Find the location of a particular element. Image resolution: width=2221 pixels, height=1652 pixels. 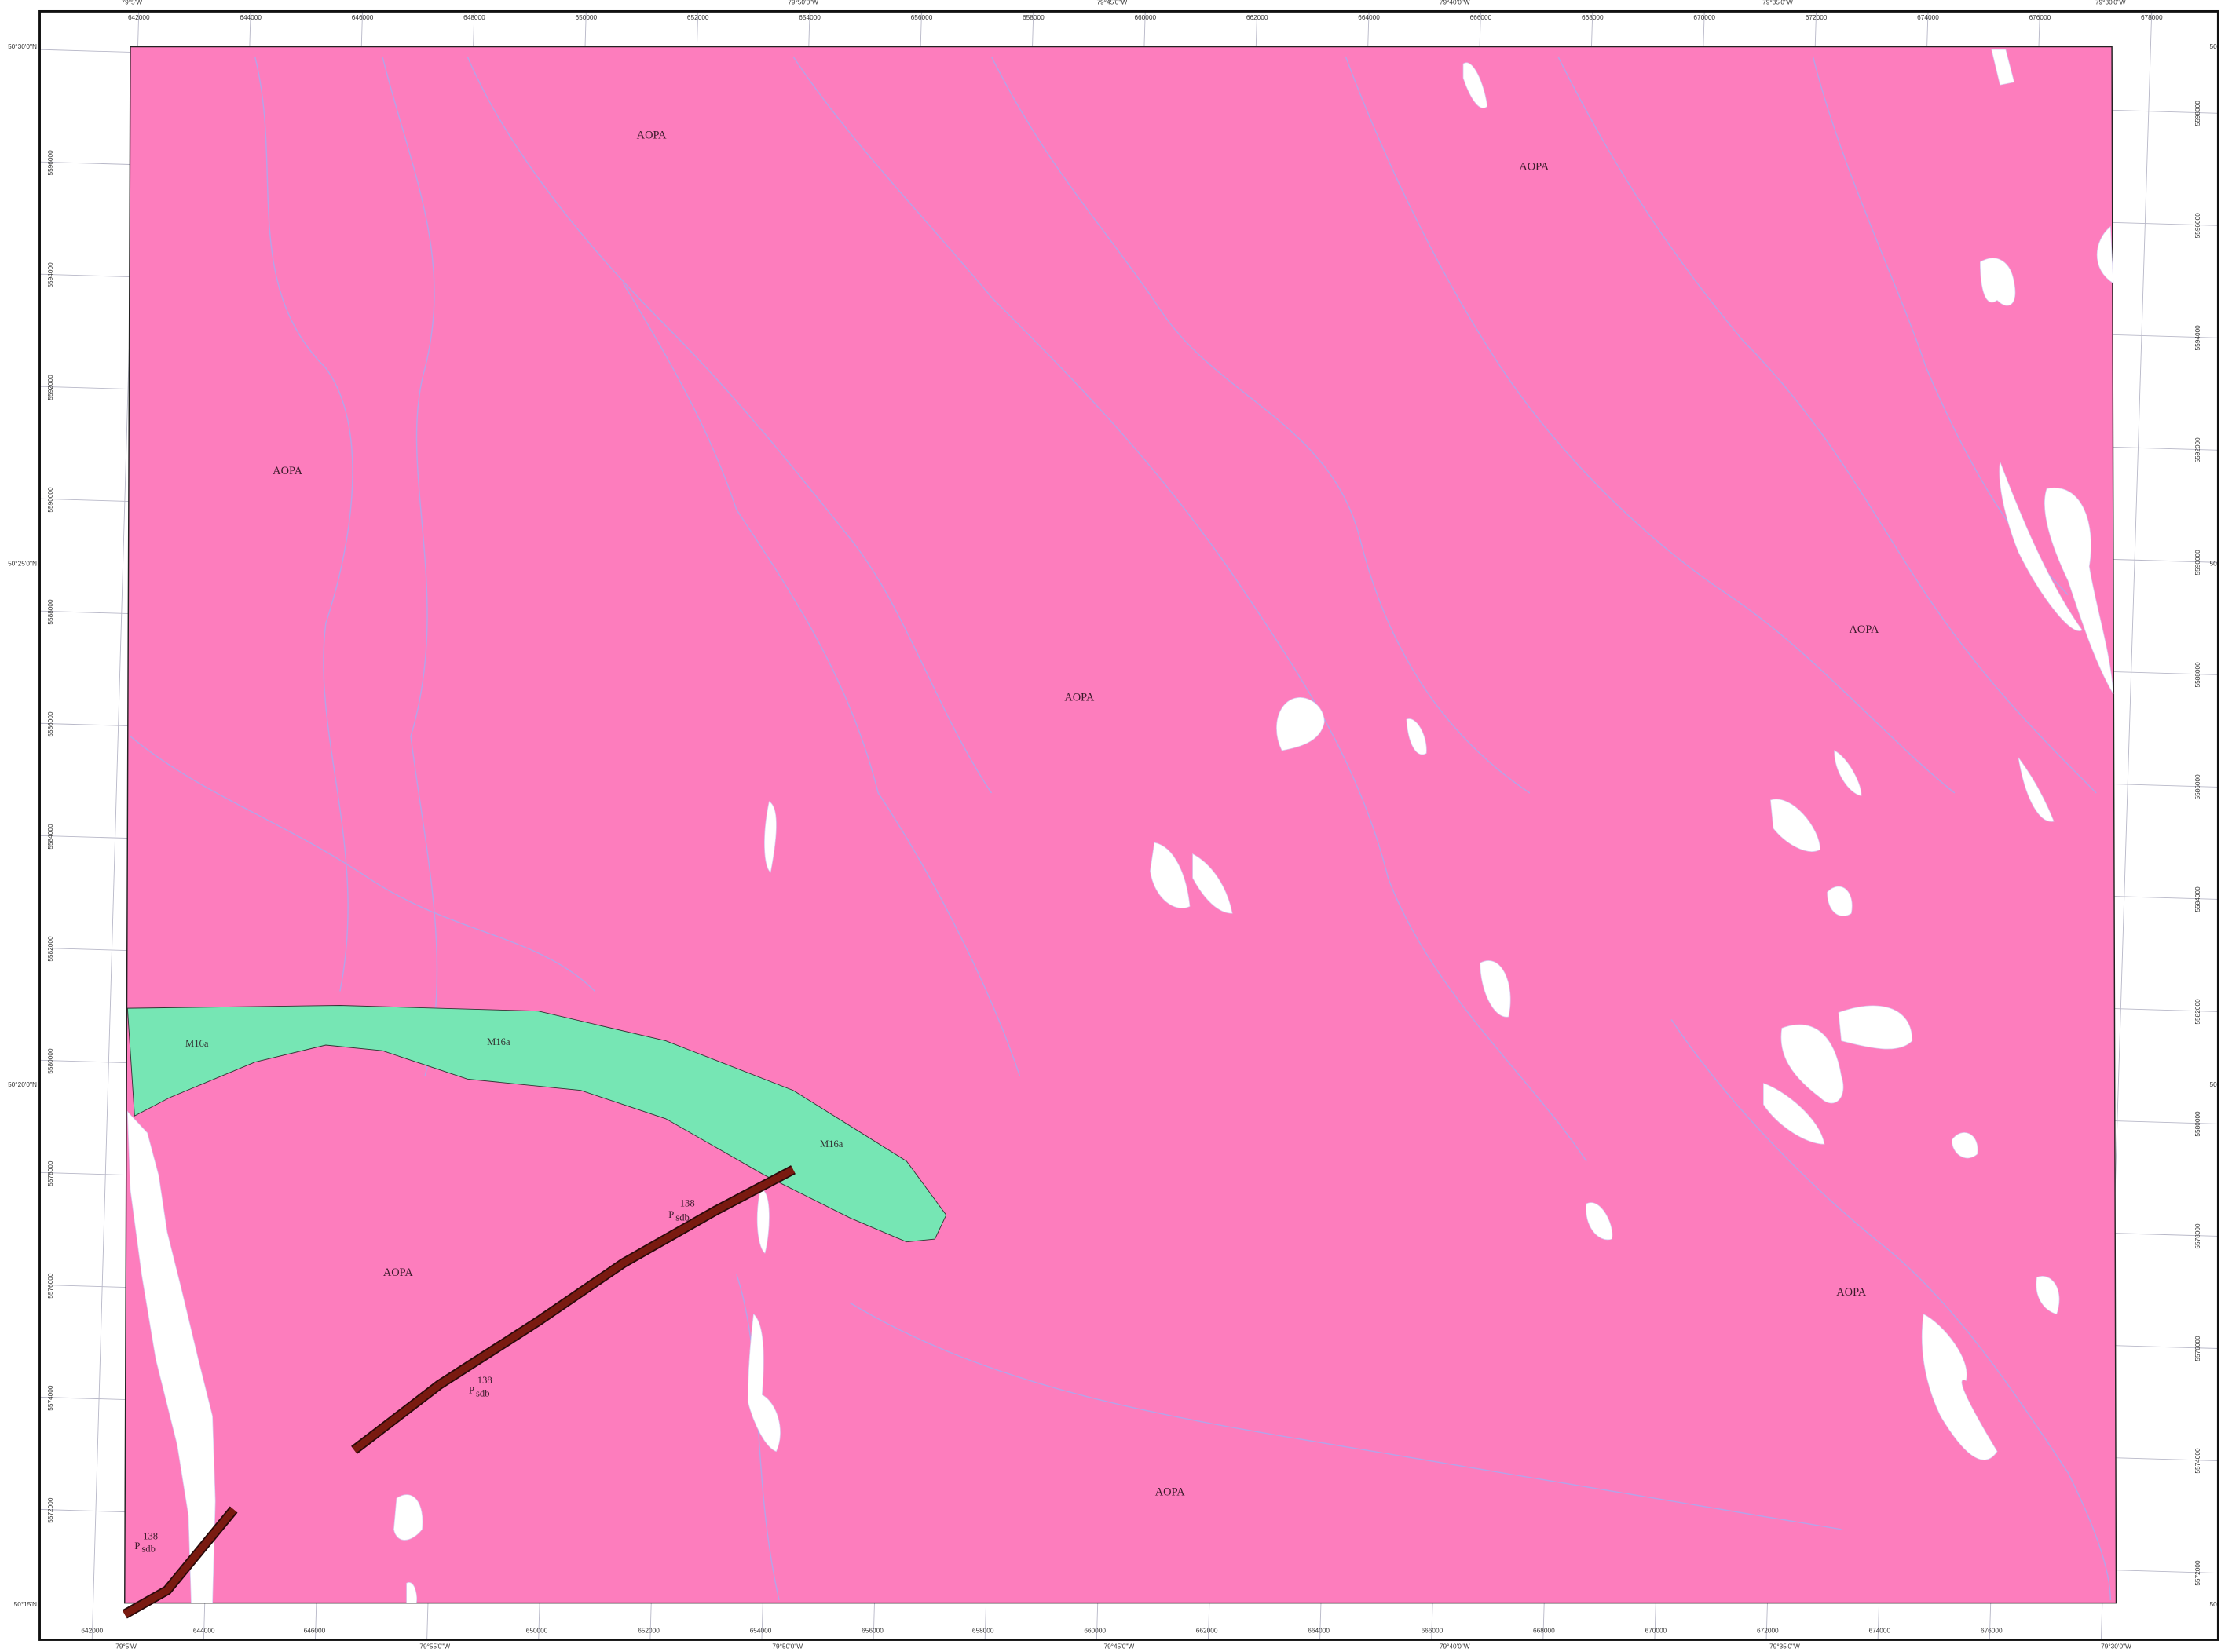

easting-label: 650000 is located at coordinates (537, 1630).